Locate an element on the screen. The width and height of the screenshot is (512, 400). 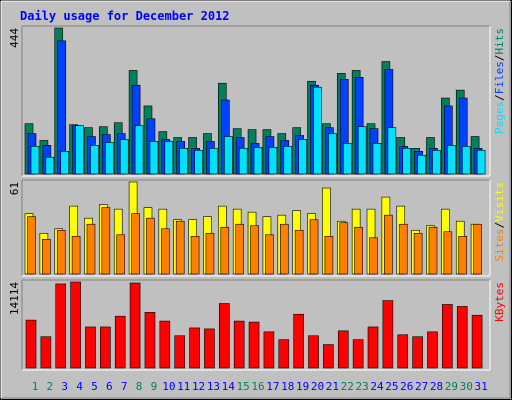
x-tick-label: 30 is located at coordinates (466, 386).